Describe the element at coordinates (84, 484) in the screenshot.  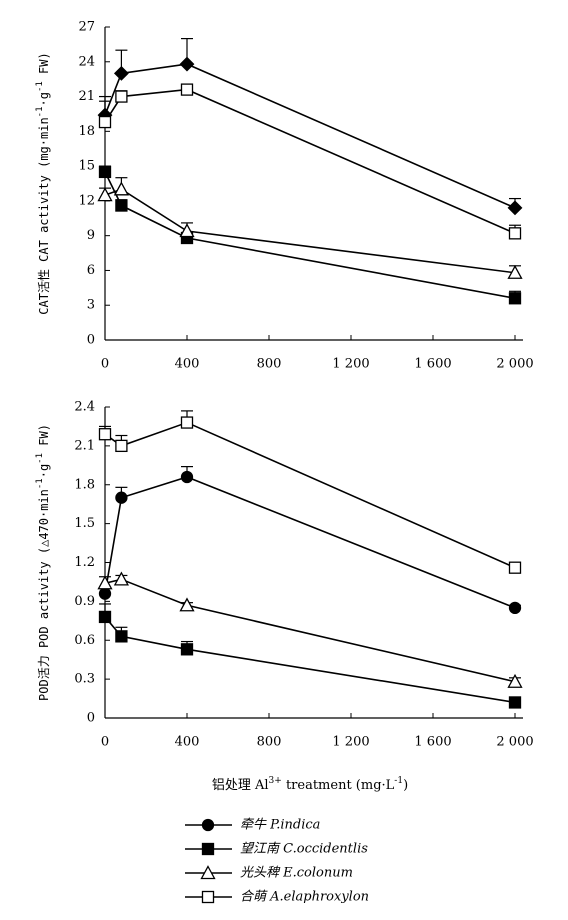
I see `y-tick-label: 1.8` at that location.